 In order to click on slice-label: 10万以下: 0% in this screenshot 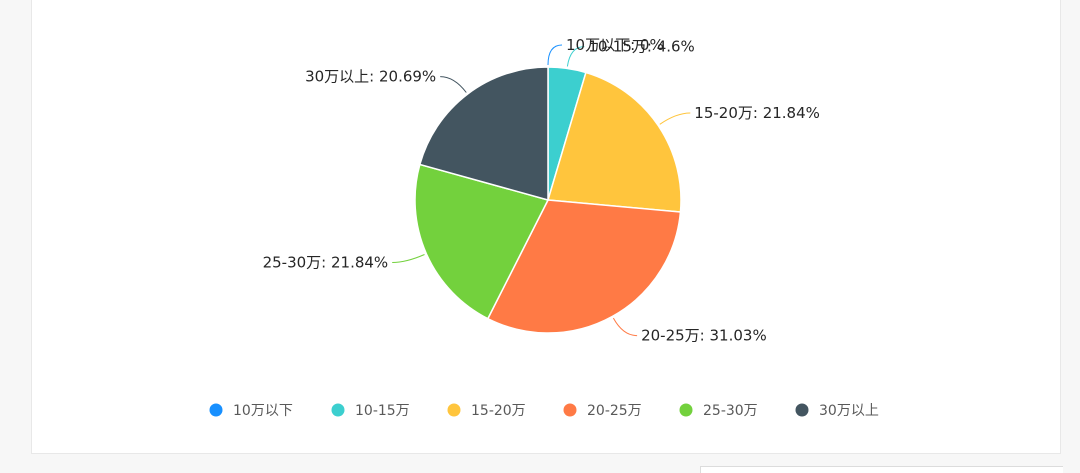, I will do `click(615, 45)`.